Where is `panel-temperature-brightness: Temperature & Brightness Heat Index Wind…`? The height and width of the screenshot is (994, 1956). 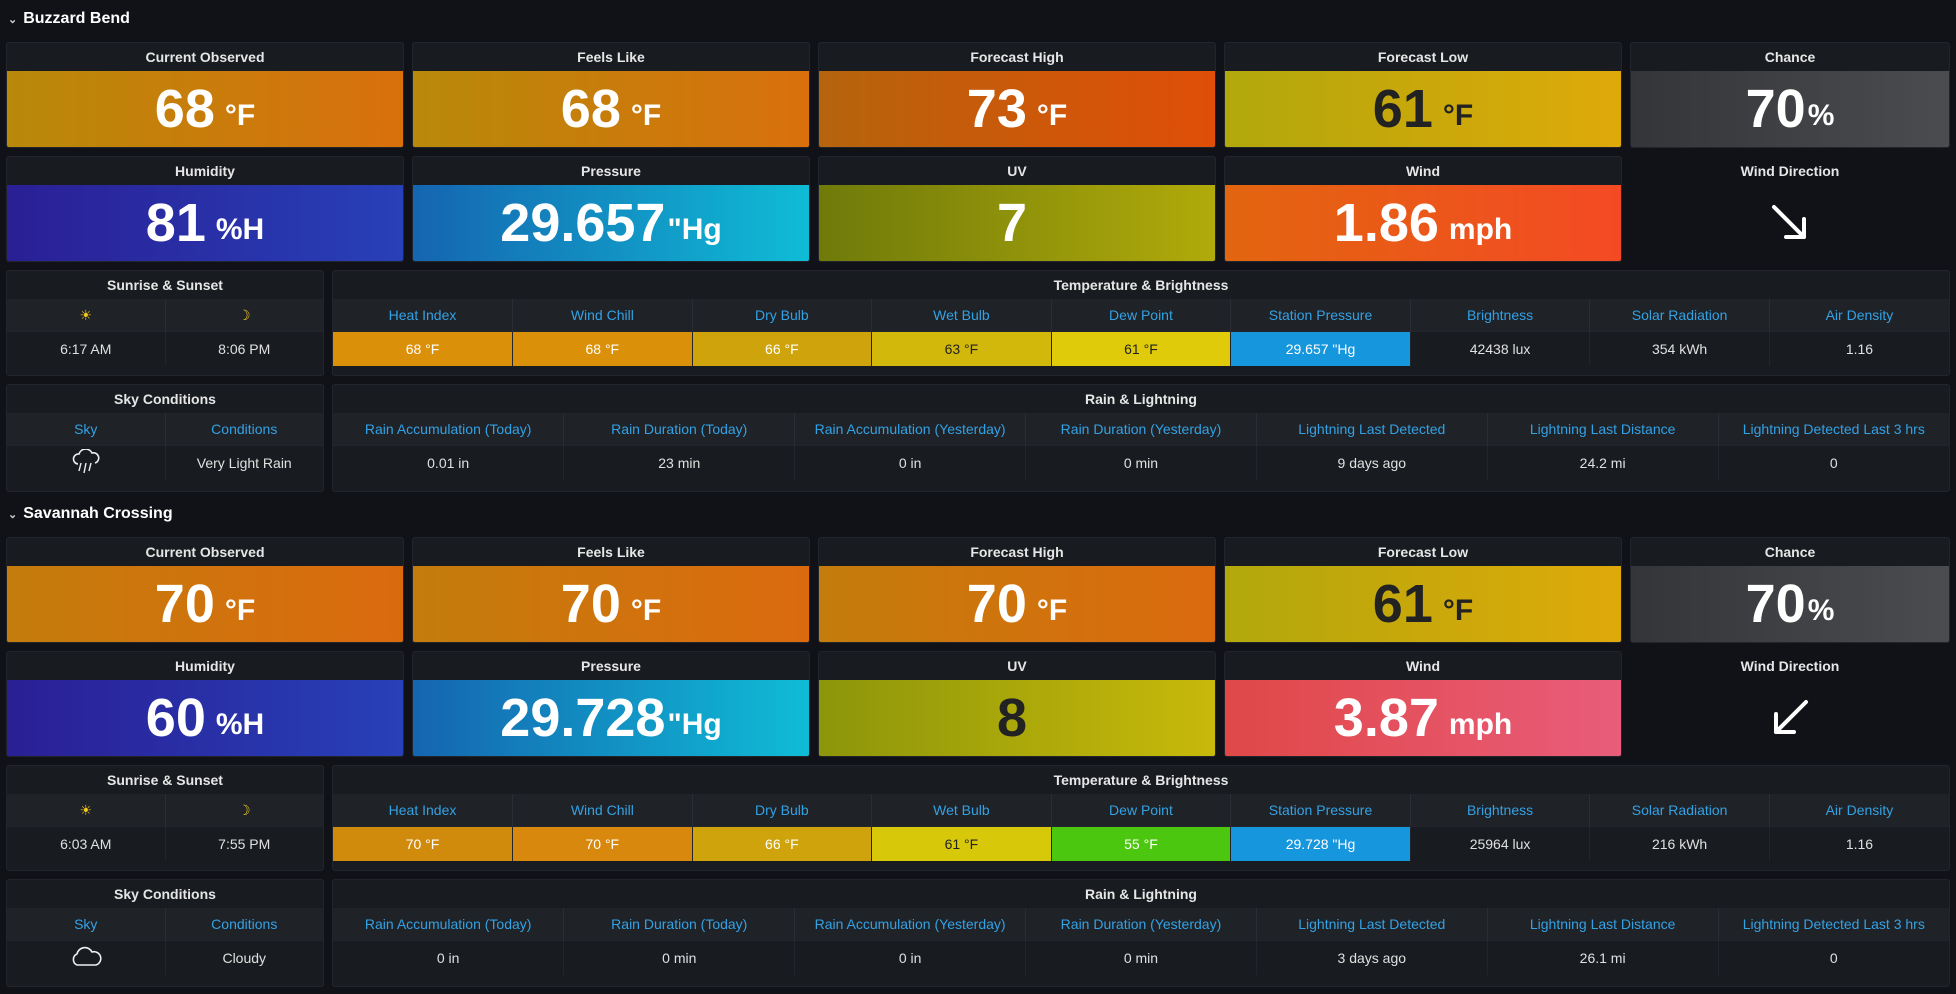 panel-temperature-brightness: Temperature & Brightness Heat Index Wind… is located at coordinates (1141, 323).